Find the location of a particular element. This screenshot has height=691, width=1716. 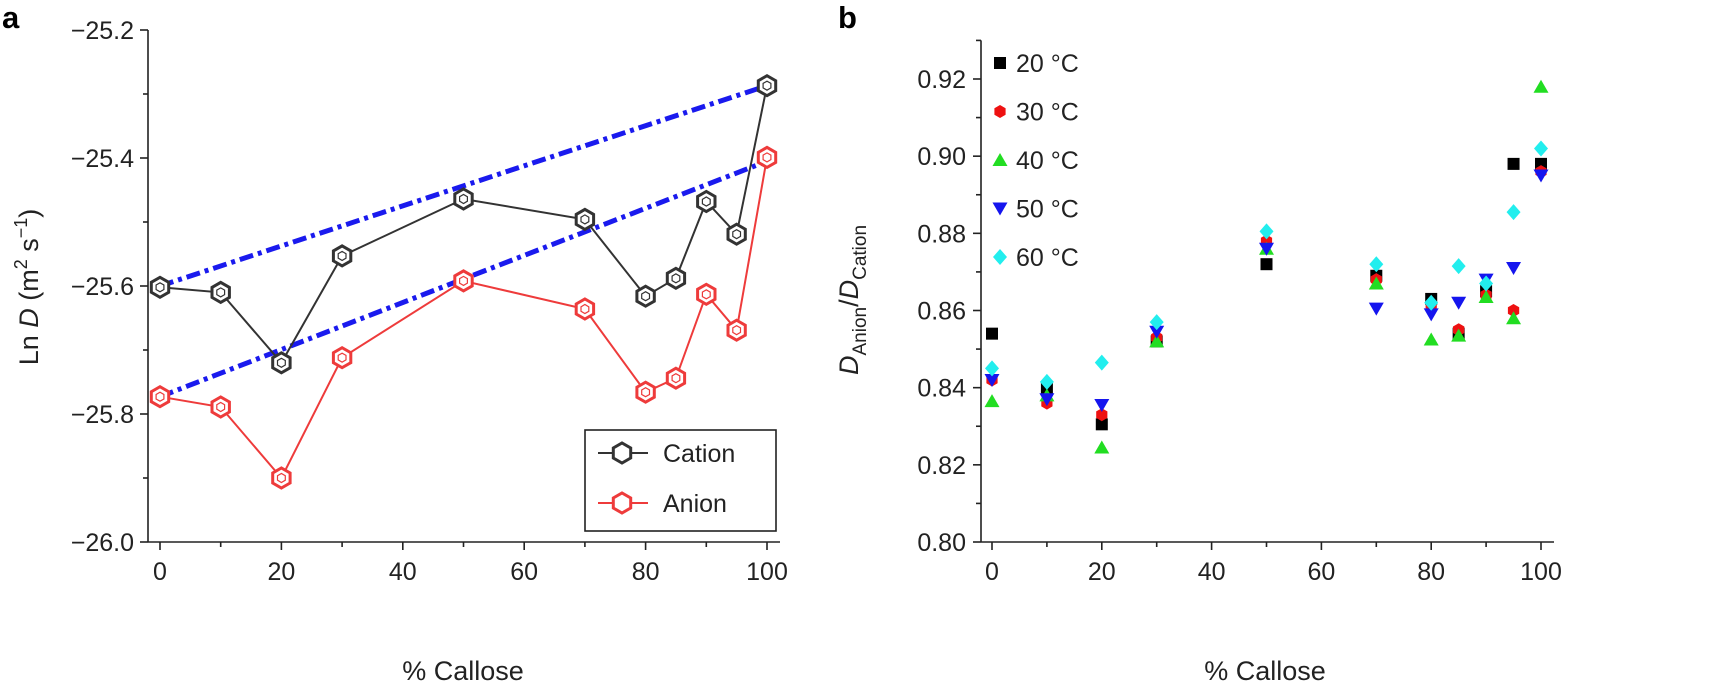

legend-cation-label: Cation is located at coordinates (699, 454).